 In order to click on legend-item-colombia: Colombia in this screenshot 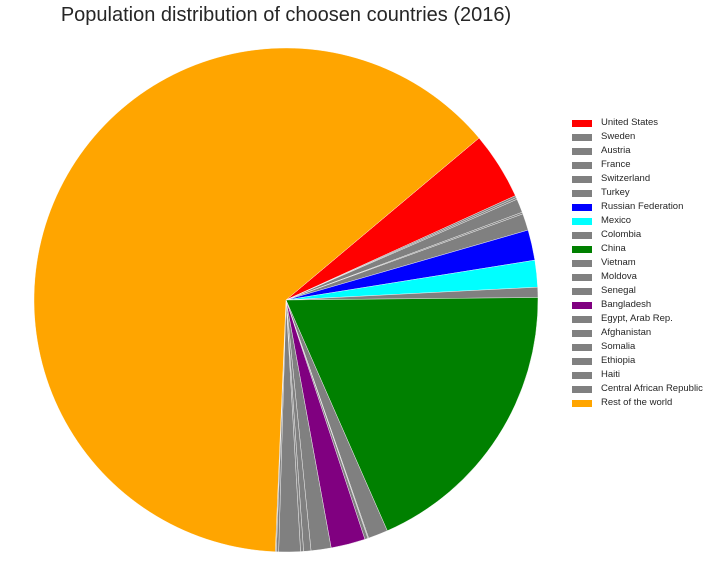, I will do `click(646, 235)`.